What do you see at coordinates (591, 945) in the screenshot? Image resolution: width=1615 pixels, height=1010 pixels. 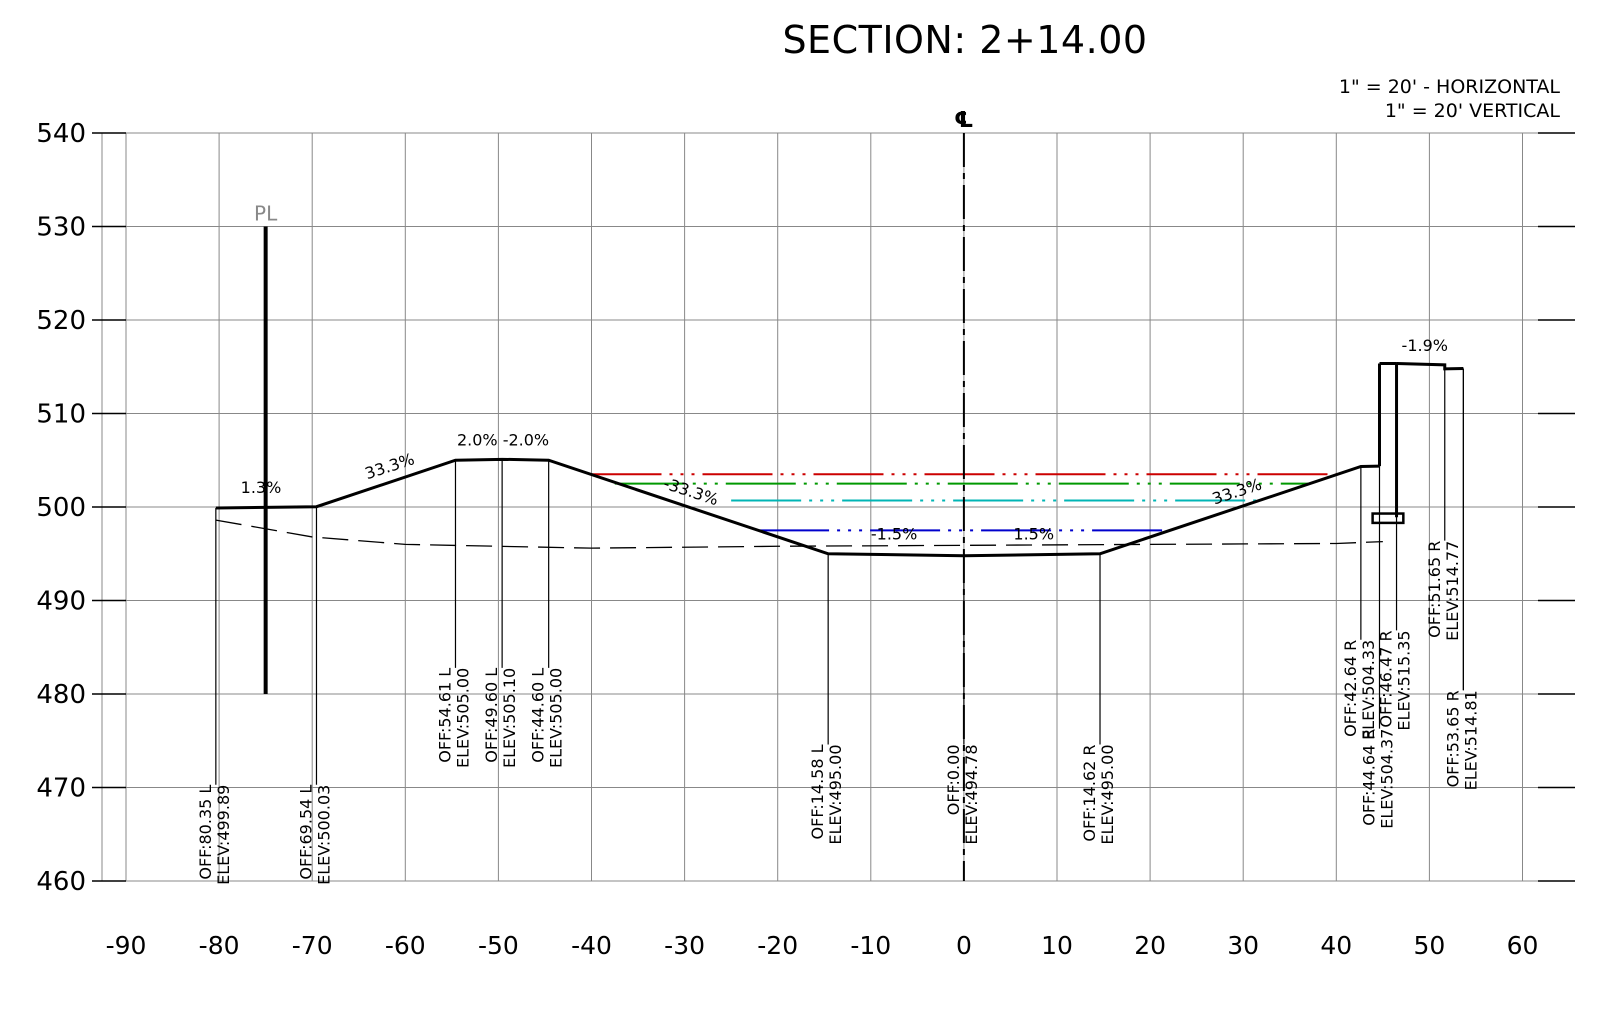 I see `x-tick-label: -40` at bounding box center [591, 945].